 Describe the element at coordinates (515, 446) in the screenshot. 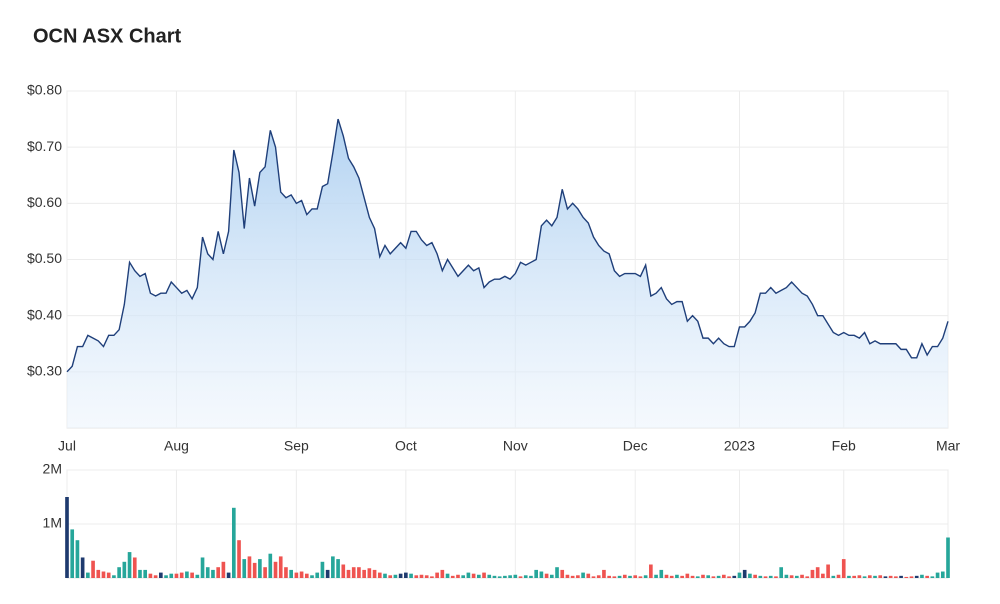

I see `x-tick-label: Nov` at that location.